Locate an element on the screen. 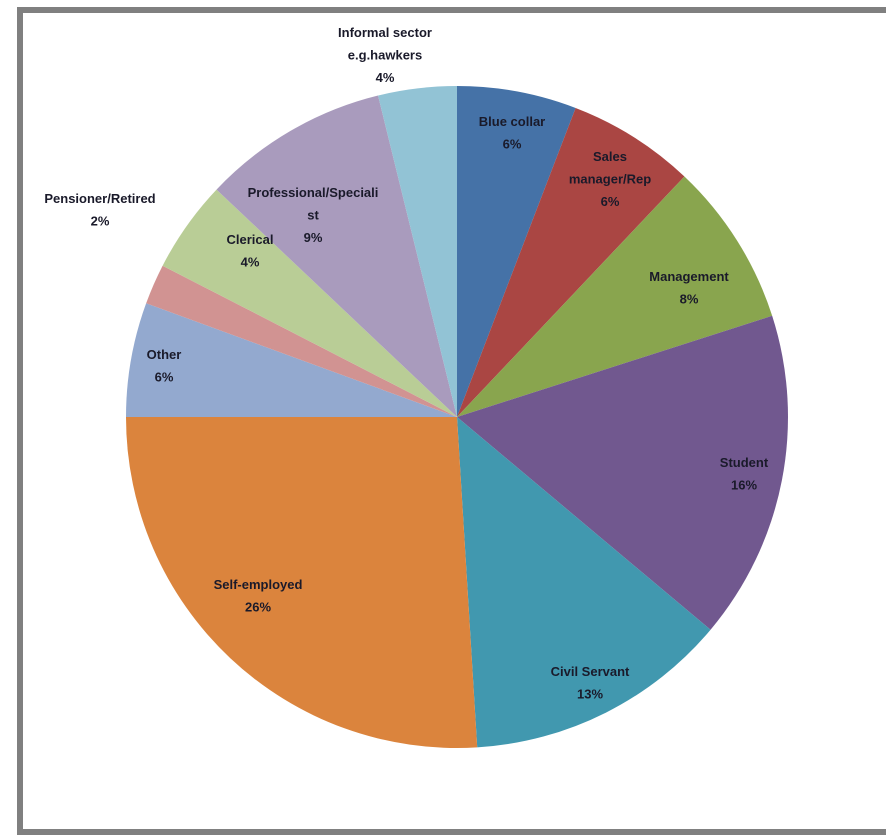 The height and width of the screenshot is (838, 886). data-label: Blue collar 6% is located at coordinates (512, 133).